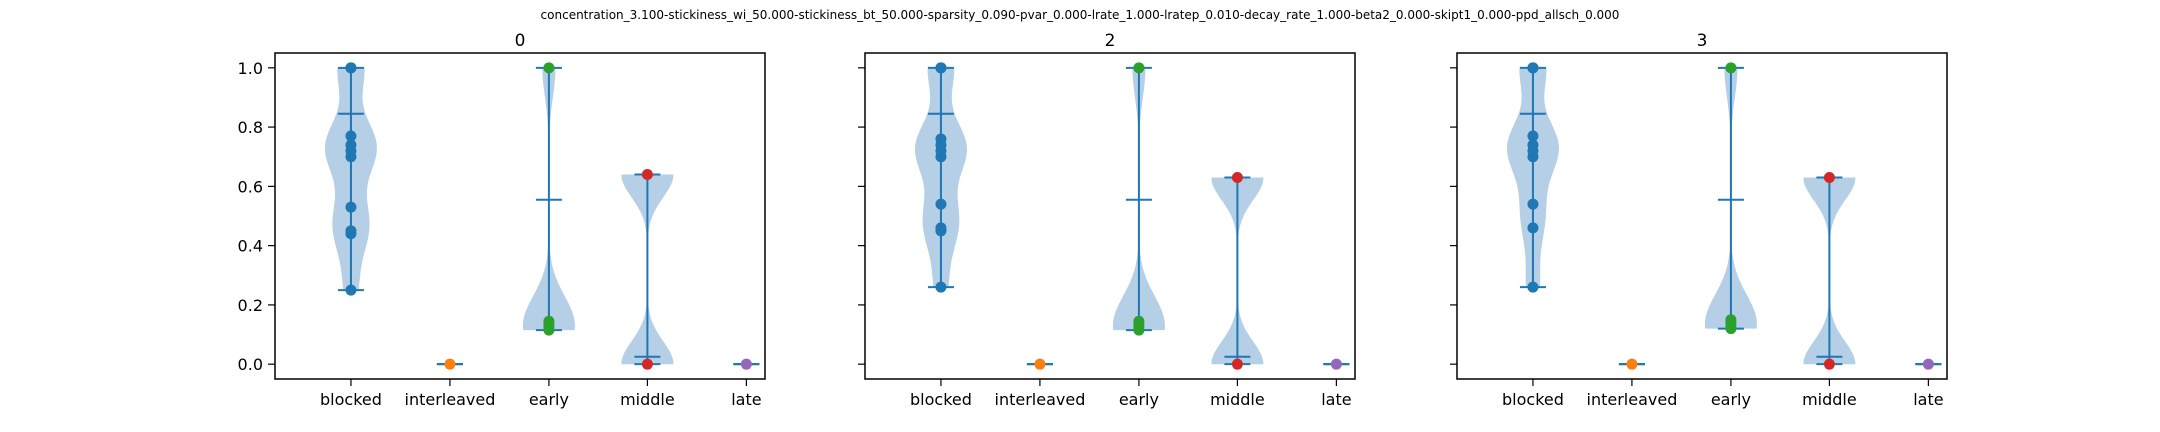  I want to click on y-tick-label: 0.4, so click(250, 246).